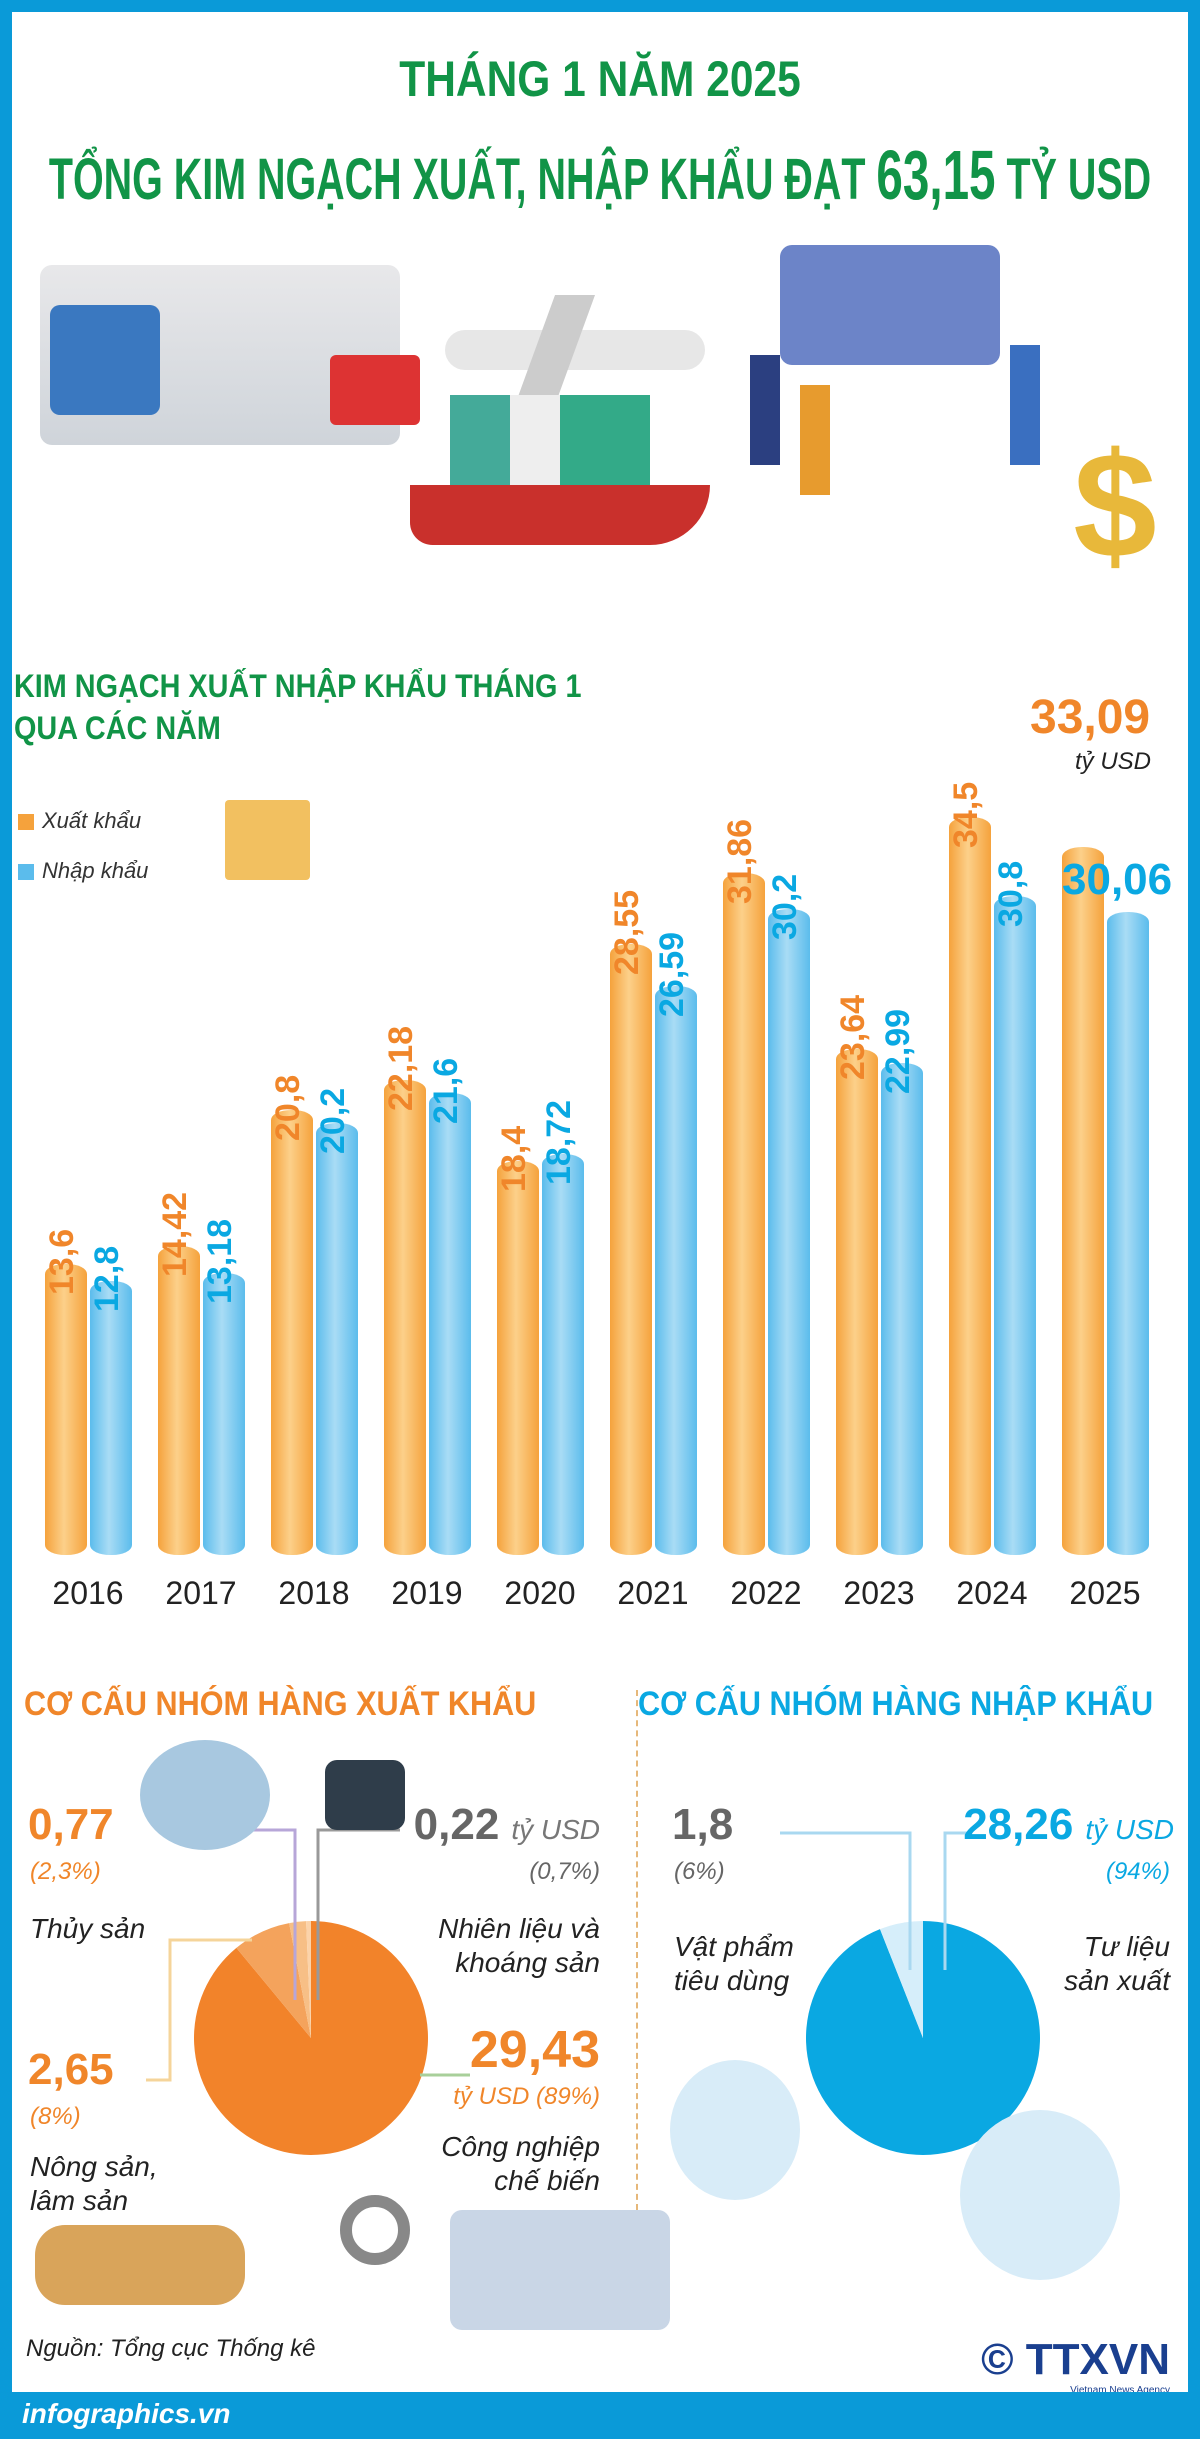 This screenshot has height=2439, width=1200. Describe the element at coordinates (970, 1185) in the screenshot. I see `export-bar-2024` at that location.